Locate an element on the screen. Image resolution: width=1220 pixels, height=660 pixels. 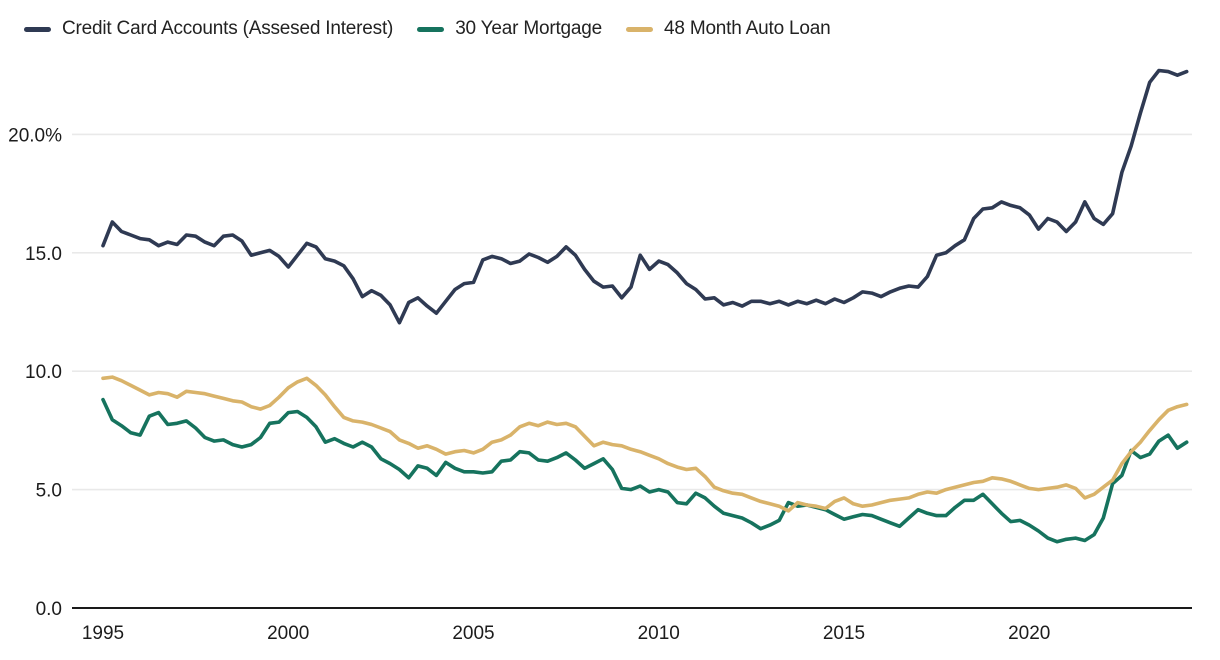
legend-item-48-month-auto-loan: 48 Month Auto Loan is located at coordinates (728, 29).